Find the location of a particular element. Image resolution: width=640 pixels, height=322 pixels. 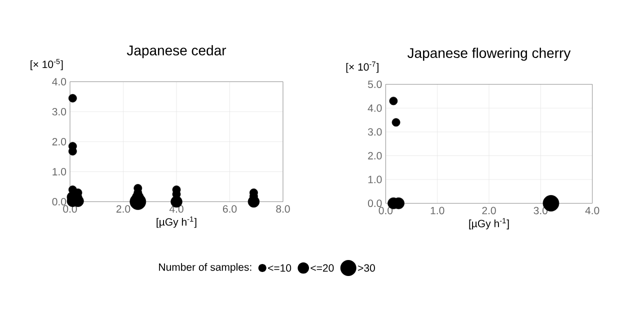

x-tick-label: 6.0 is located at coordinates (229, 209).